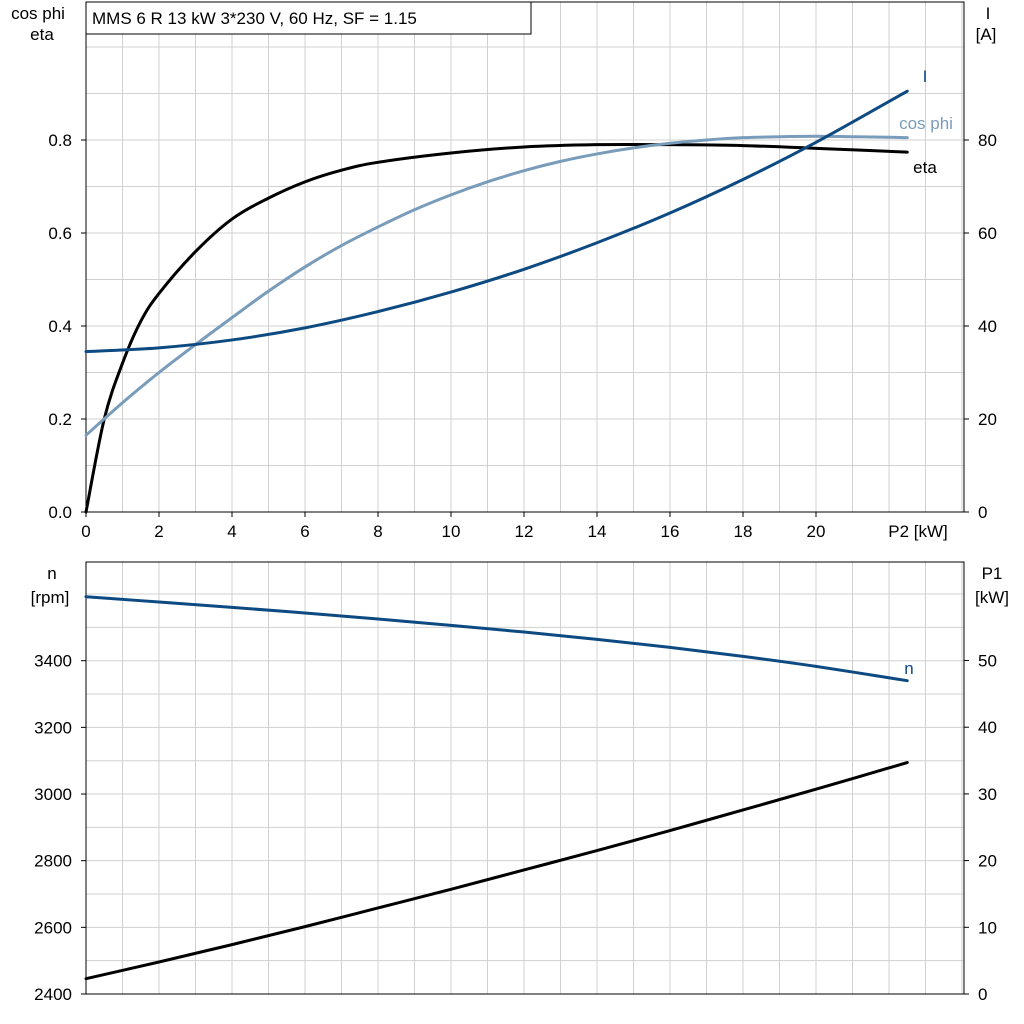 The width and height of the screenshot is (1024, 1024). Describe the element at coordinates (50, 597) in the screenshot. I see `bottom-left-axis-label-2: [rpm]` at that location.